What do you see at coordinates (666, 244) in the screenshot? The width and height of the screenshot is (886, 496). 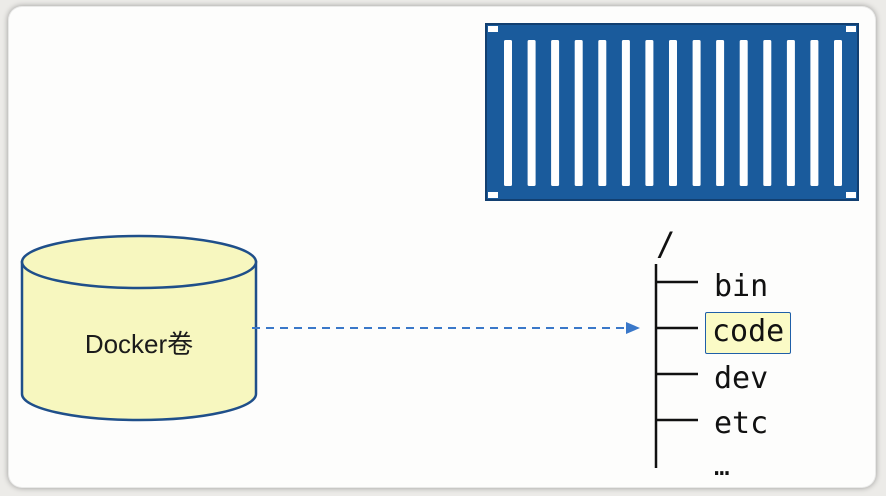 I see `root-directory: /` at bounding box center [666, 244].